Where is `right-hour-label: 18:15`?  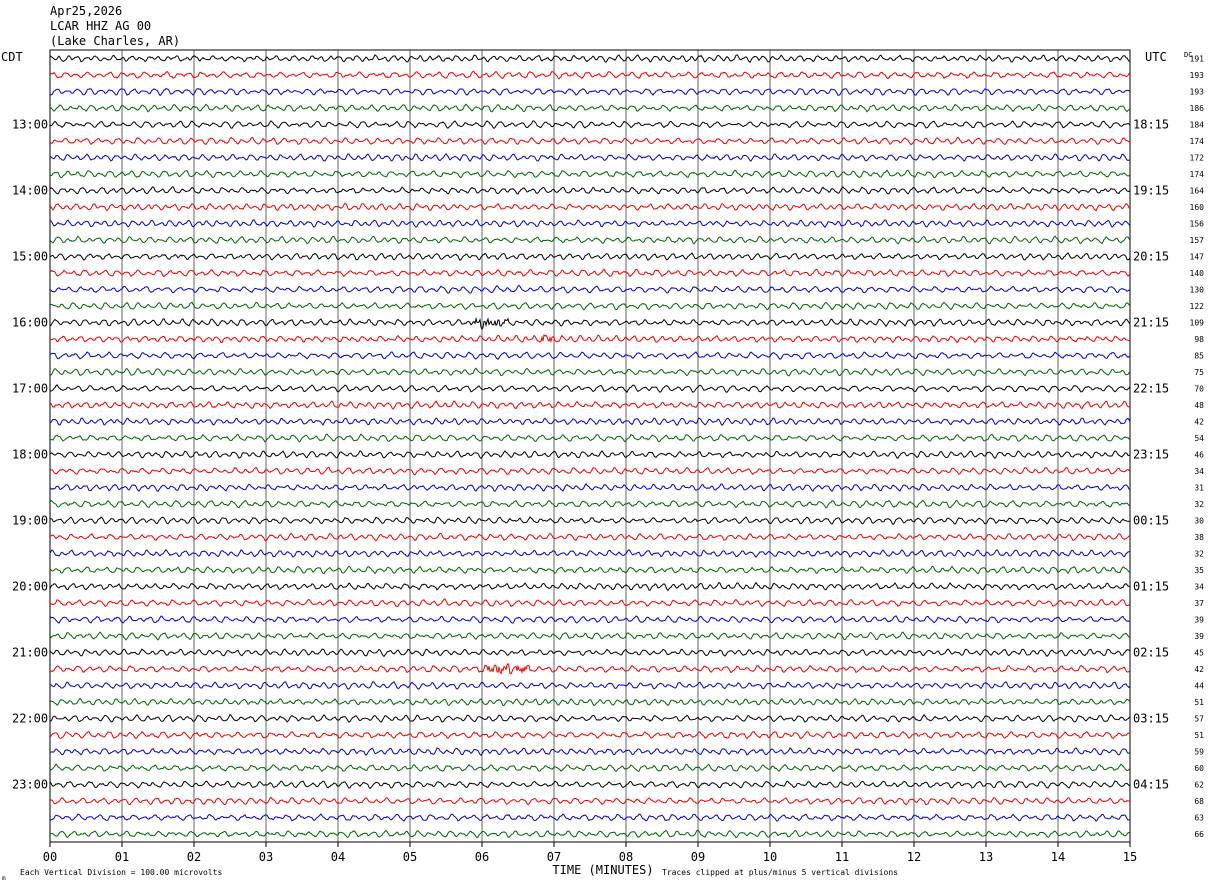 right-hour-label: 18:15 is located at coordinates (1151, 125).